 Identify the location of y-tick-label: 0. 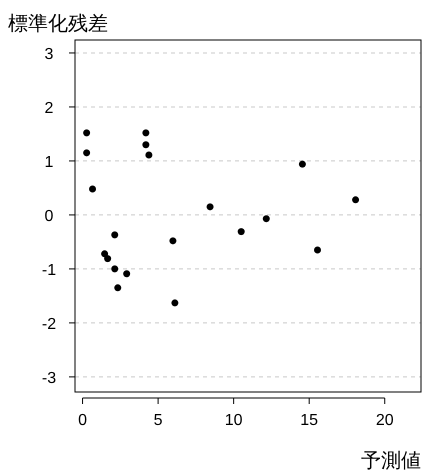
(49, 216).